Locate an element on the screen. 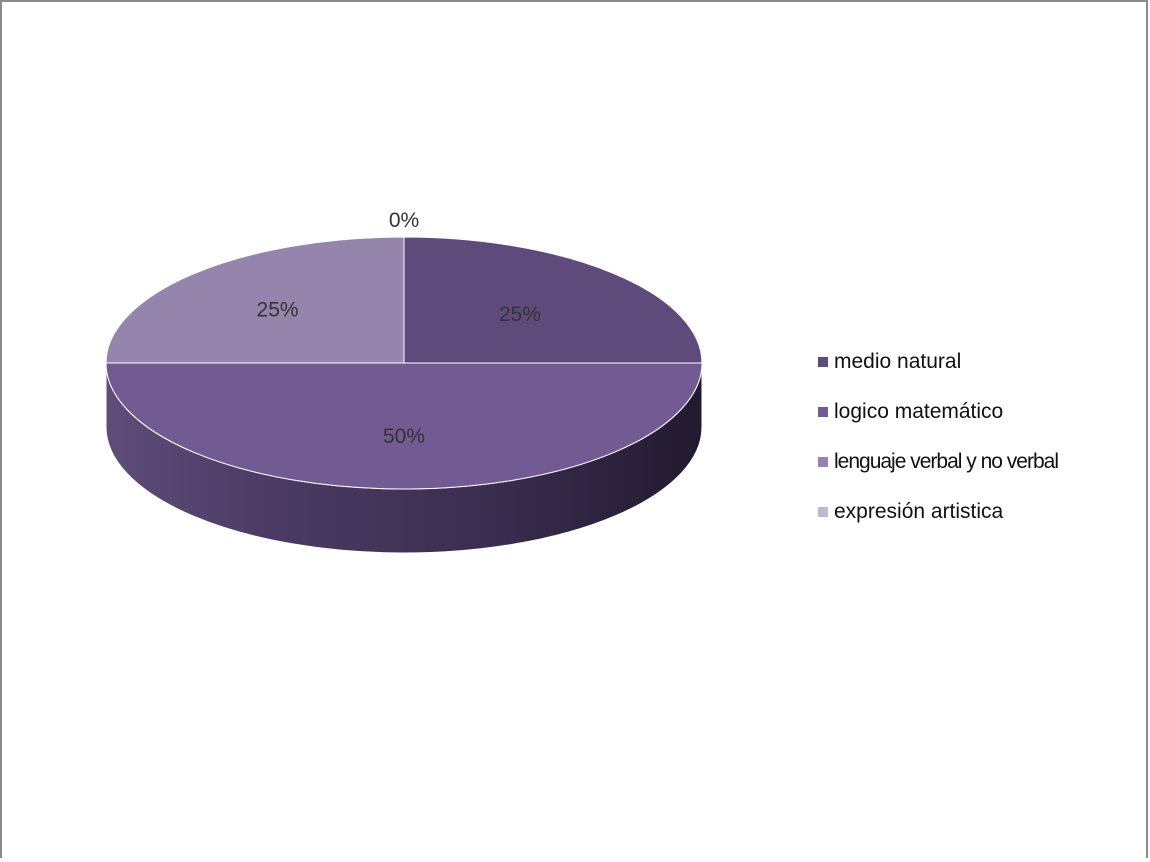 Image resolution: width=1150 pixels, height=862 pixels. data-label-2: 25% is located at coordinates (278, 310).